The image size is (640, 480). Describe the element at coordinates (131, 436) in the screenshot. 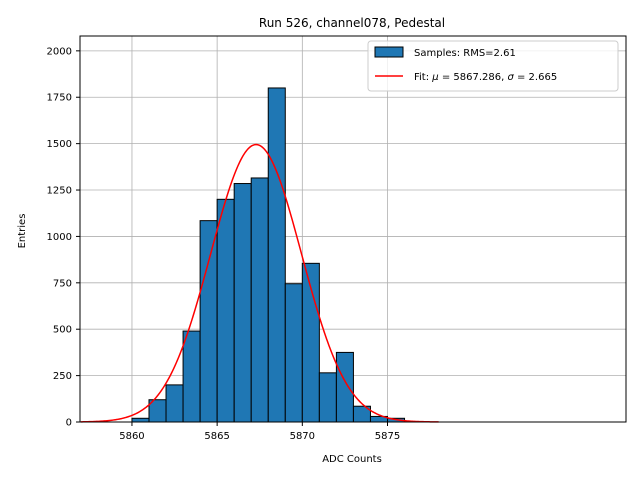

I see `x-tick-label: 5860` at that location.